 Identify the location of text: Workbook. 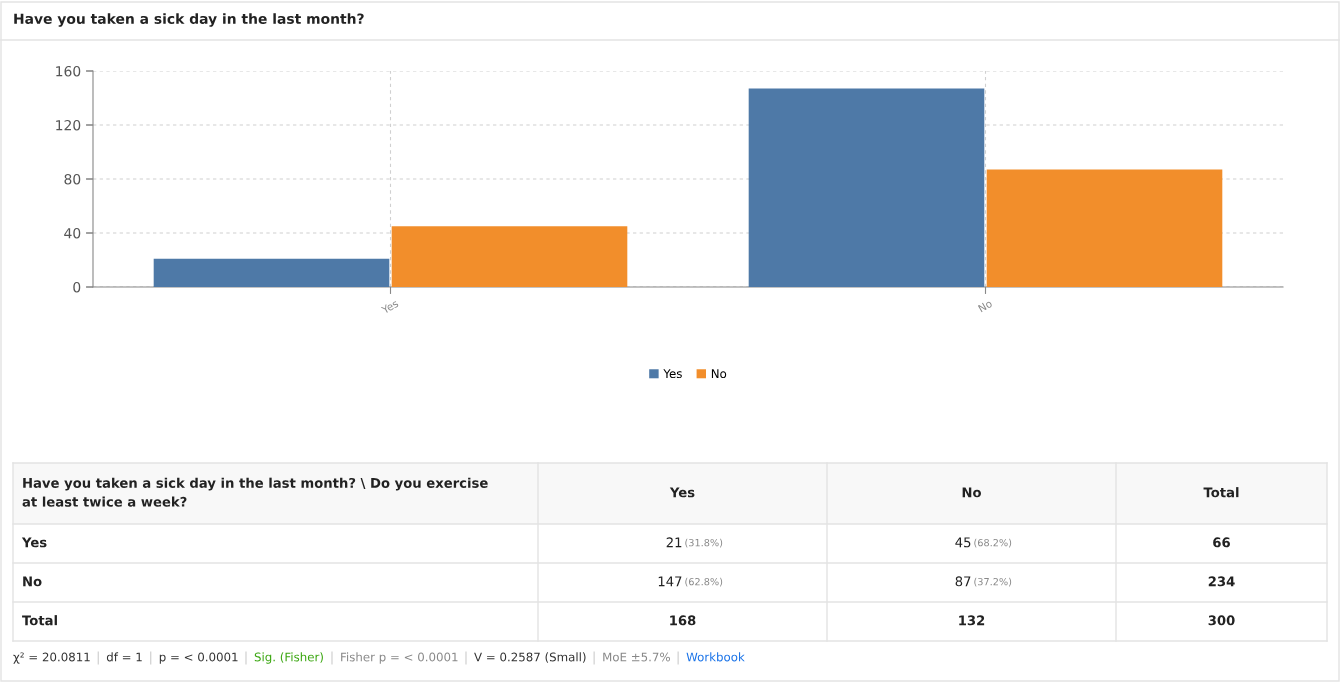
(715, 657).